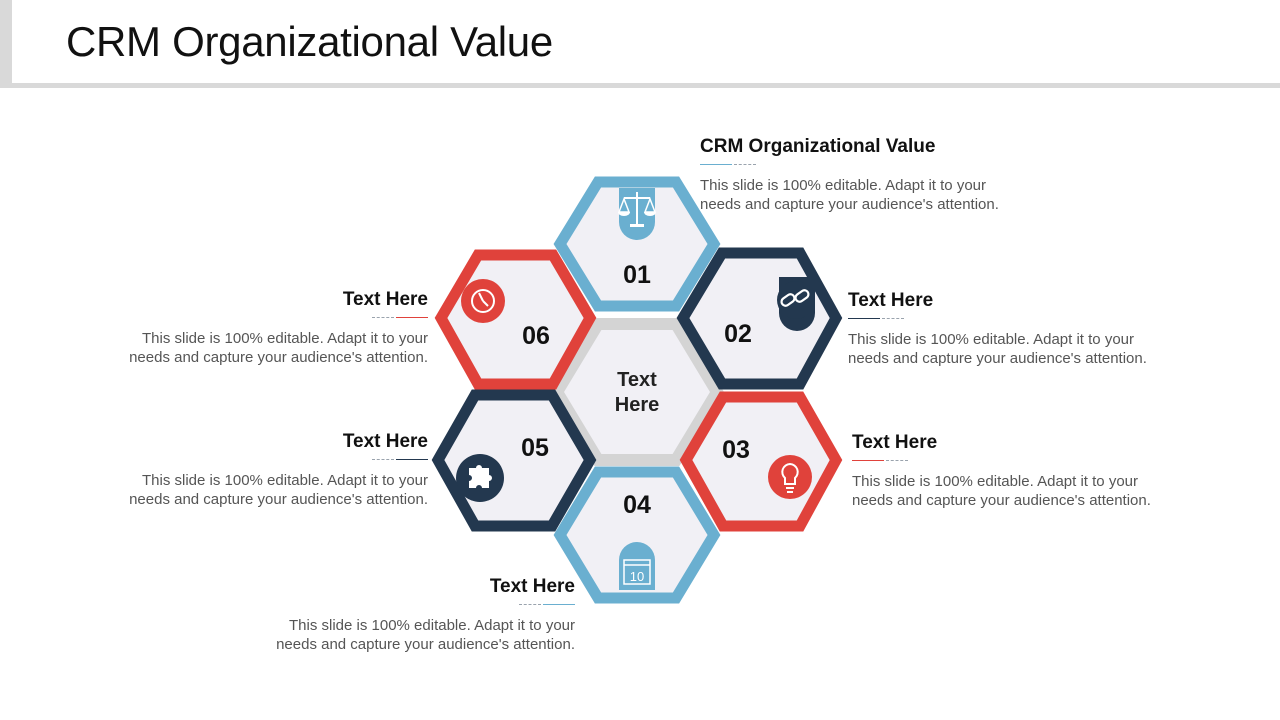  Describe the element at coordinates (640, 85) in the screenshot. I see `title-divider` at that location.